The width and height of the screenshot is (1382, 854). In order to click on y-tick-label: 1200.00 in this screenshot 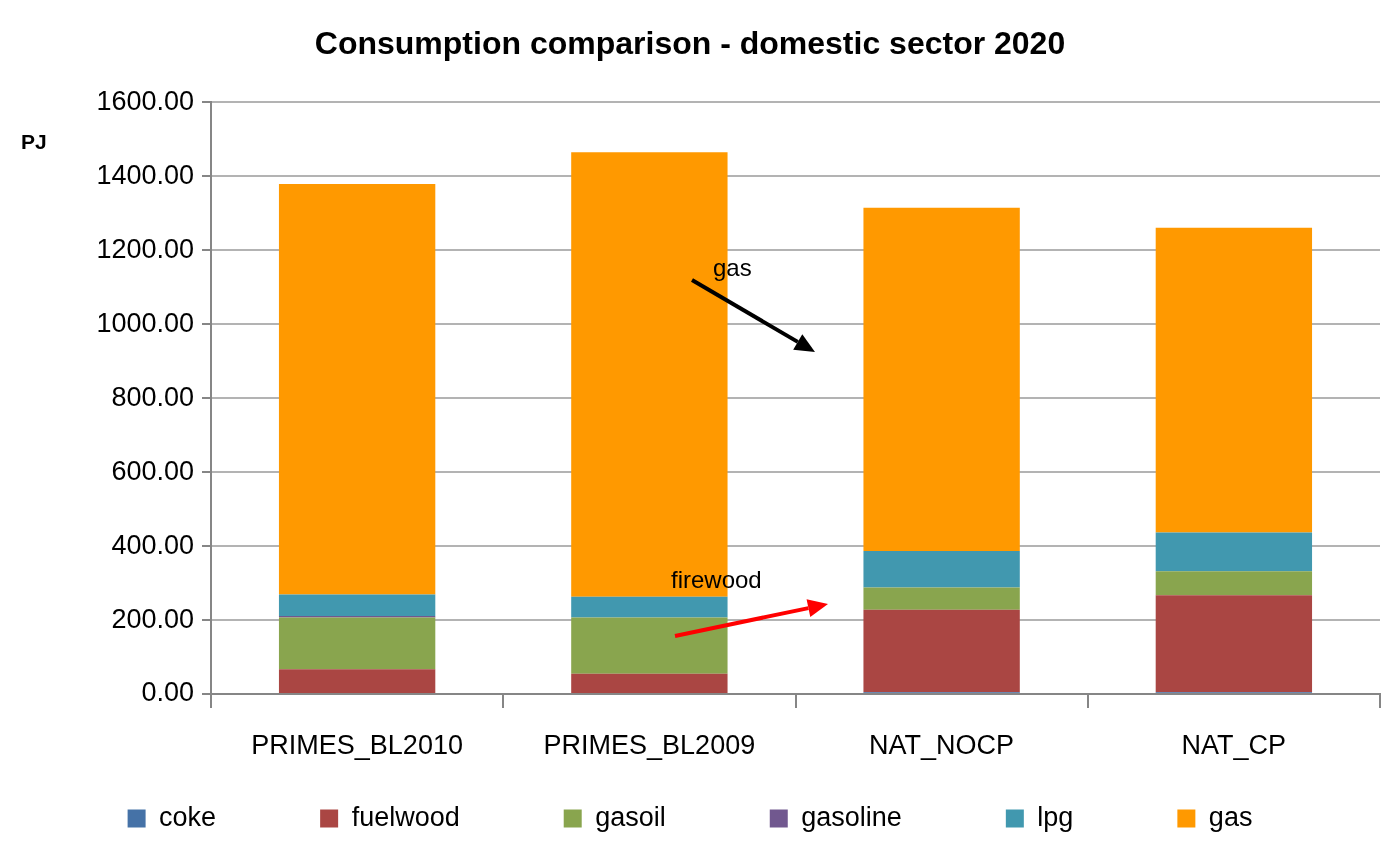, I will do `click(145, 248)`.